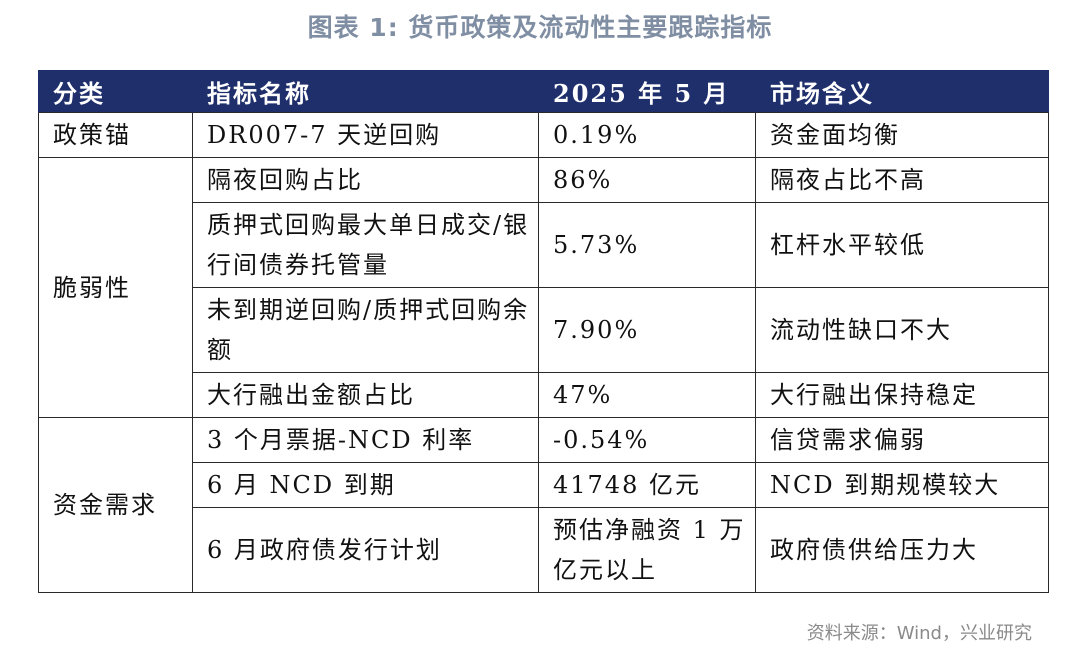 The height and width of the screenshot is (664, 1080). What do you see at coordinates (647, 395) in the screenshot?
I see `value-cell: 47%` at bounding box center [647, 395].